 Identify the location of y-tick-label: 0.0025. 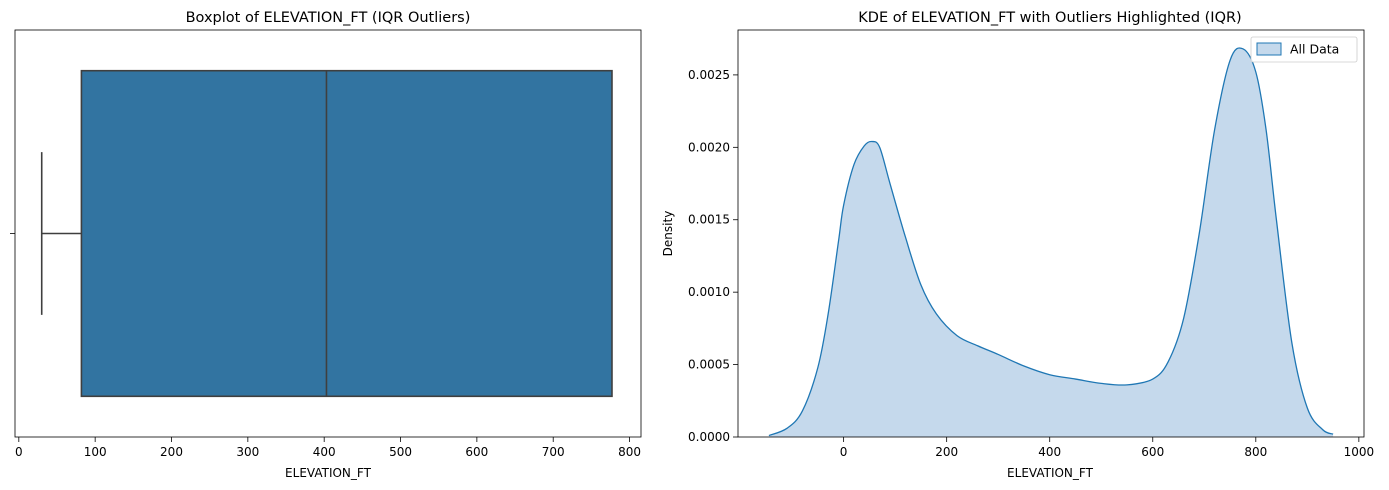
(709, 75).